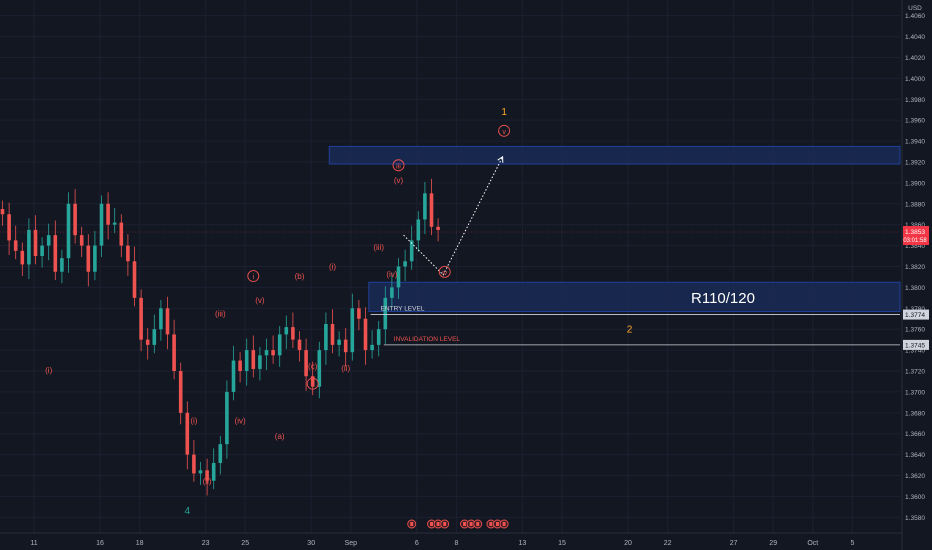 The width and height of the screenshot is (932, 550). I want to click on price-tick-label: 1.3920, so click(915, 162).